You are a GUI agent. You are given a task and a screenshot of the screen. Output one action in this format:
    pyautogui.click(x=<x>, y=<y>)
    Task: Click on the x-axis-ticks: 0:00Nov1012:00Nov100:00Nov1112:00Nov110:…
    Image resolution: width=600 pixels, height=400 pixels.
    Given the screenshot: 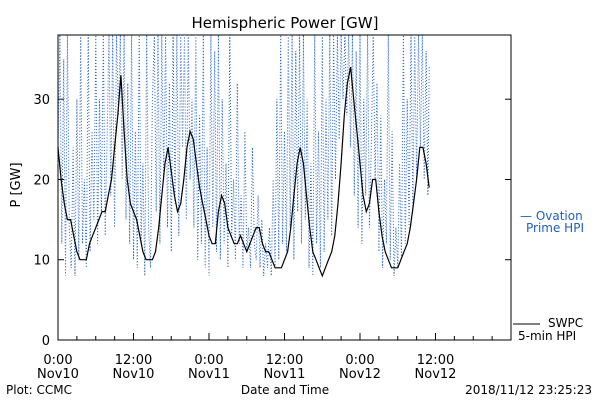 What is the action you would take?
    pyautogui.click(x=274, y=357)
    